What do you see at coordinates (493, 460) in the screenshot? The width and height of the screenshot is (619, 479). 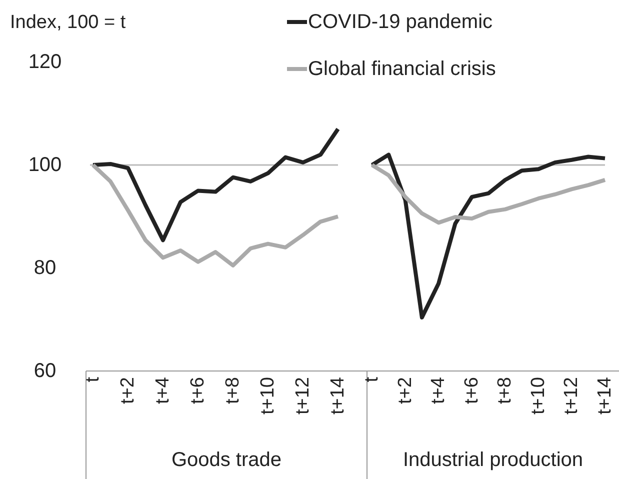 I see `x-axis-title: Industrial production` at bounding box center [493, 460].